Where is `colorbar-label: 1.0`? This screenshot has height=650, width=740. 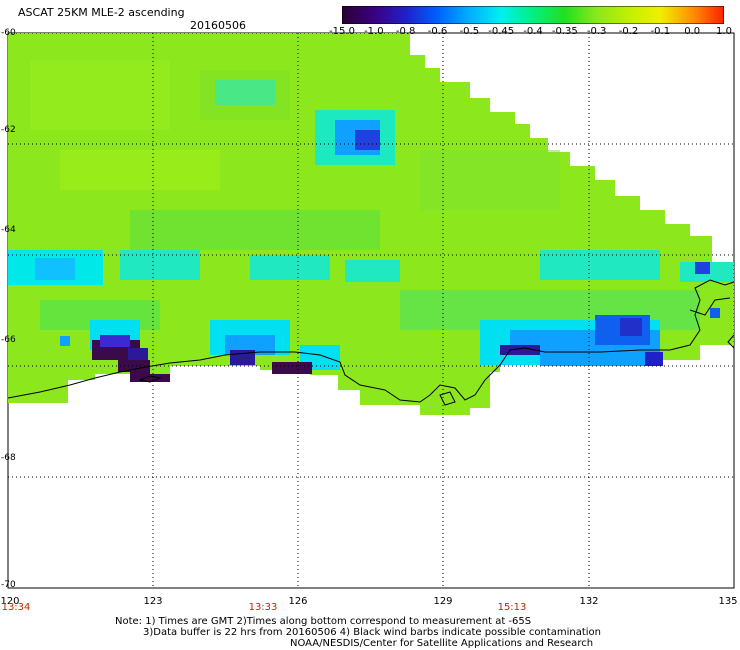 colorbar-label: 1.0 is located at coordinates (724, 31).